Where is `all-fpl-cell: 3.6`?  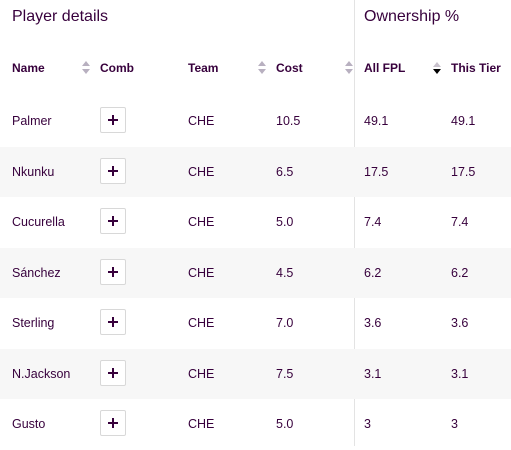 all-fpl-cell: 3.6 is located at coordinates (373, 323).